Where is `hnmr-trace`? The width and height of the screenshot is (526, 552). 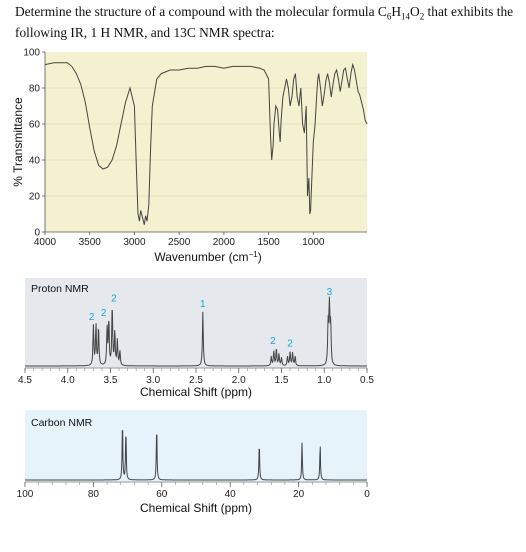
hnmr-trace is located at coordinates (196, 331).